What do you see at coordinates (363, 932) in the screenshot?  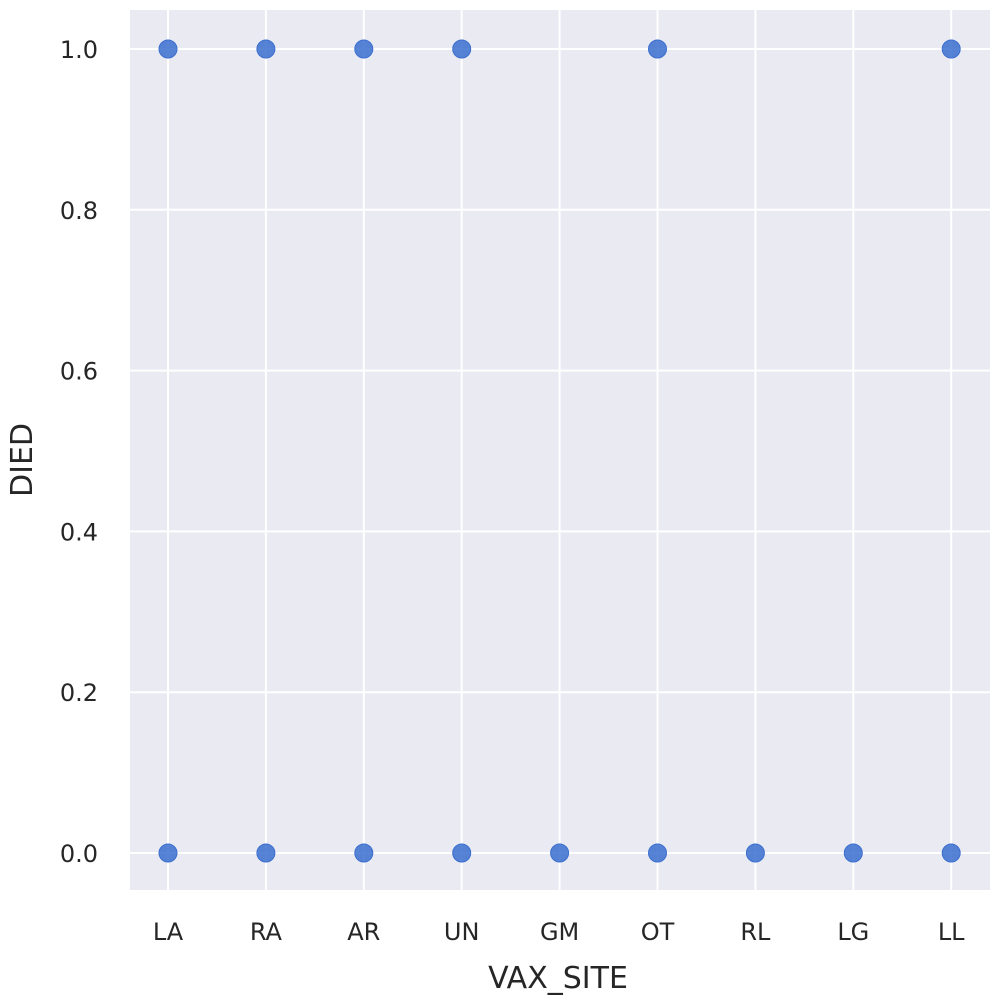 I see `x-tick-label: AR` at bounding box center [363, 932].